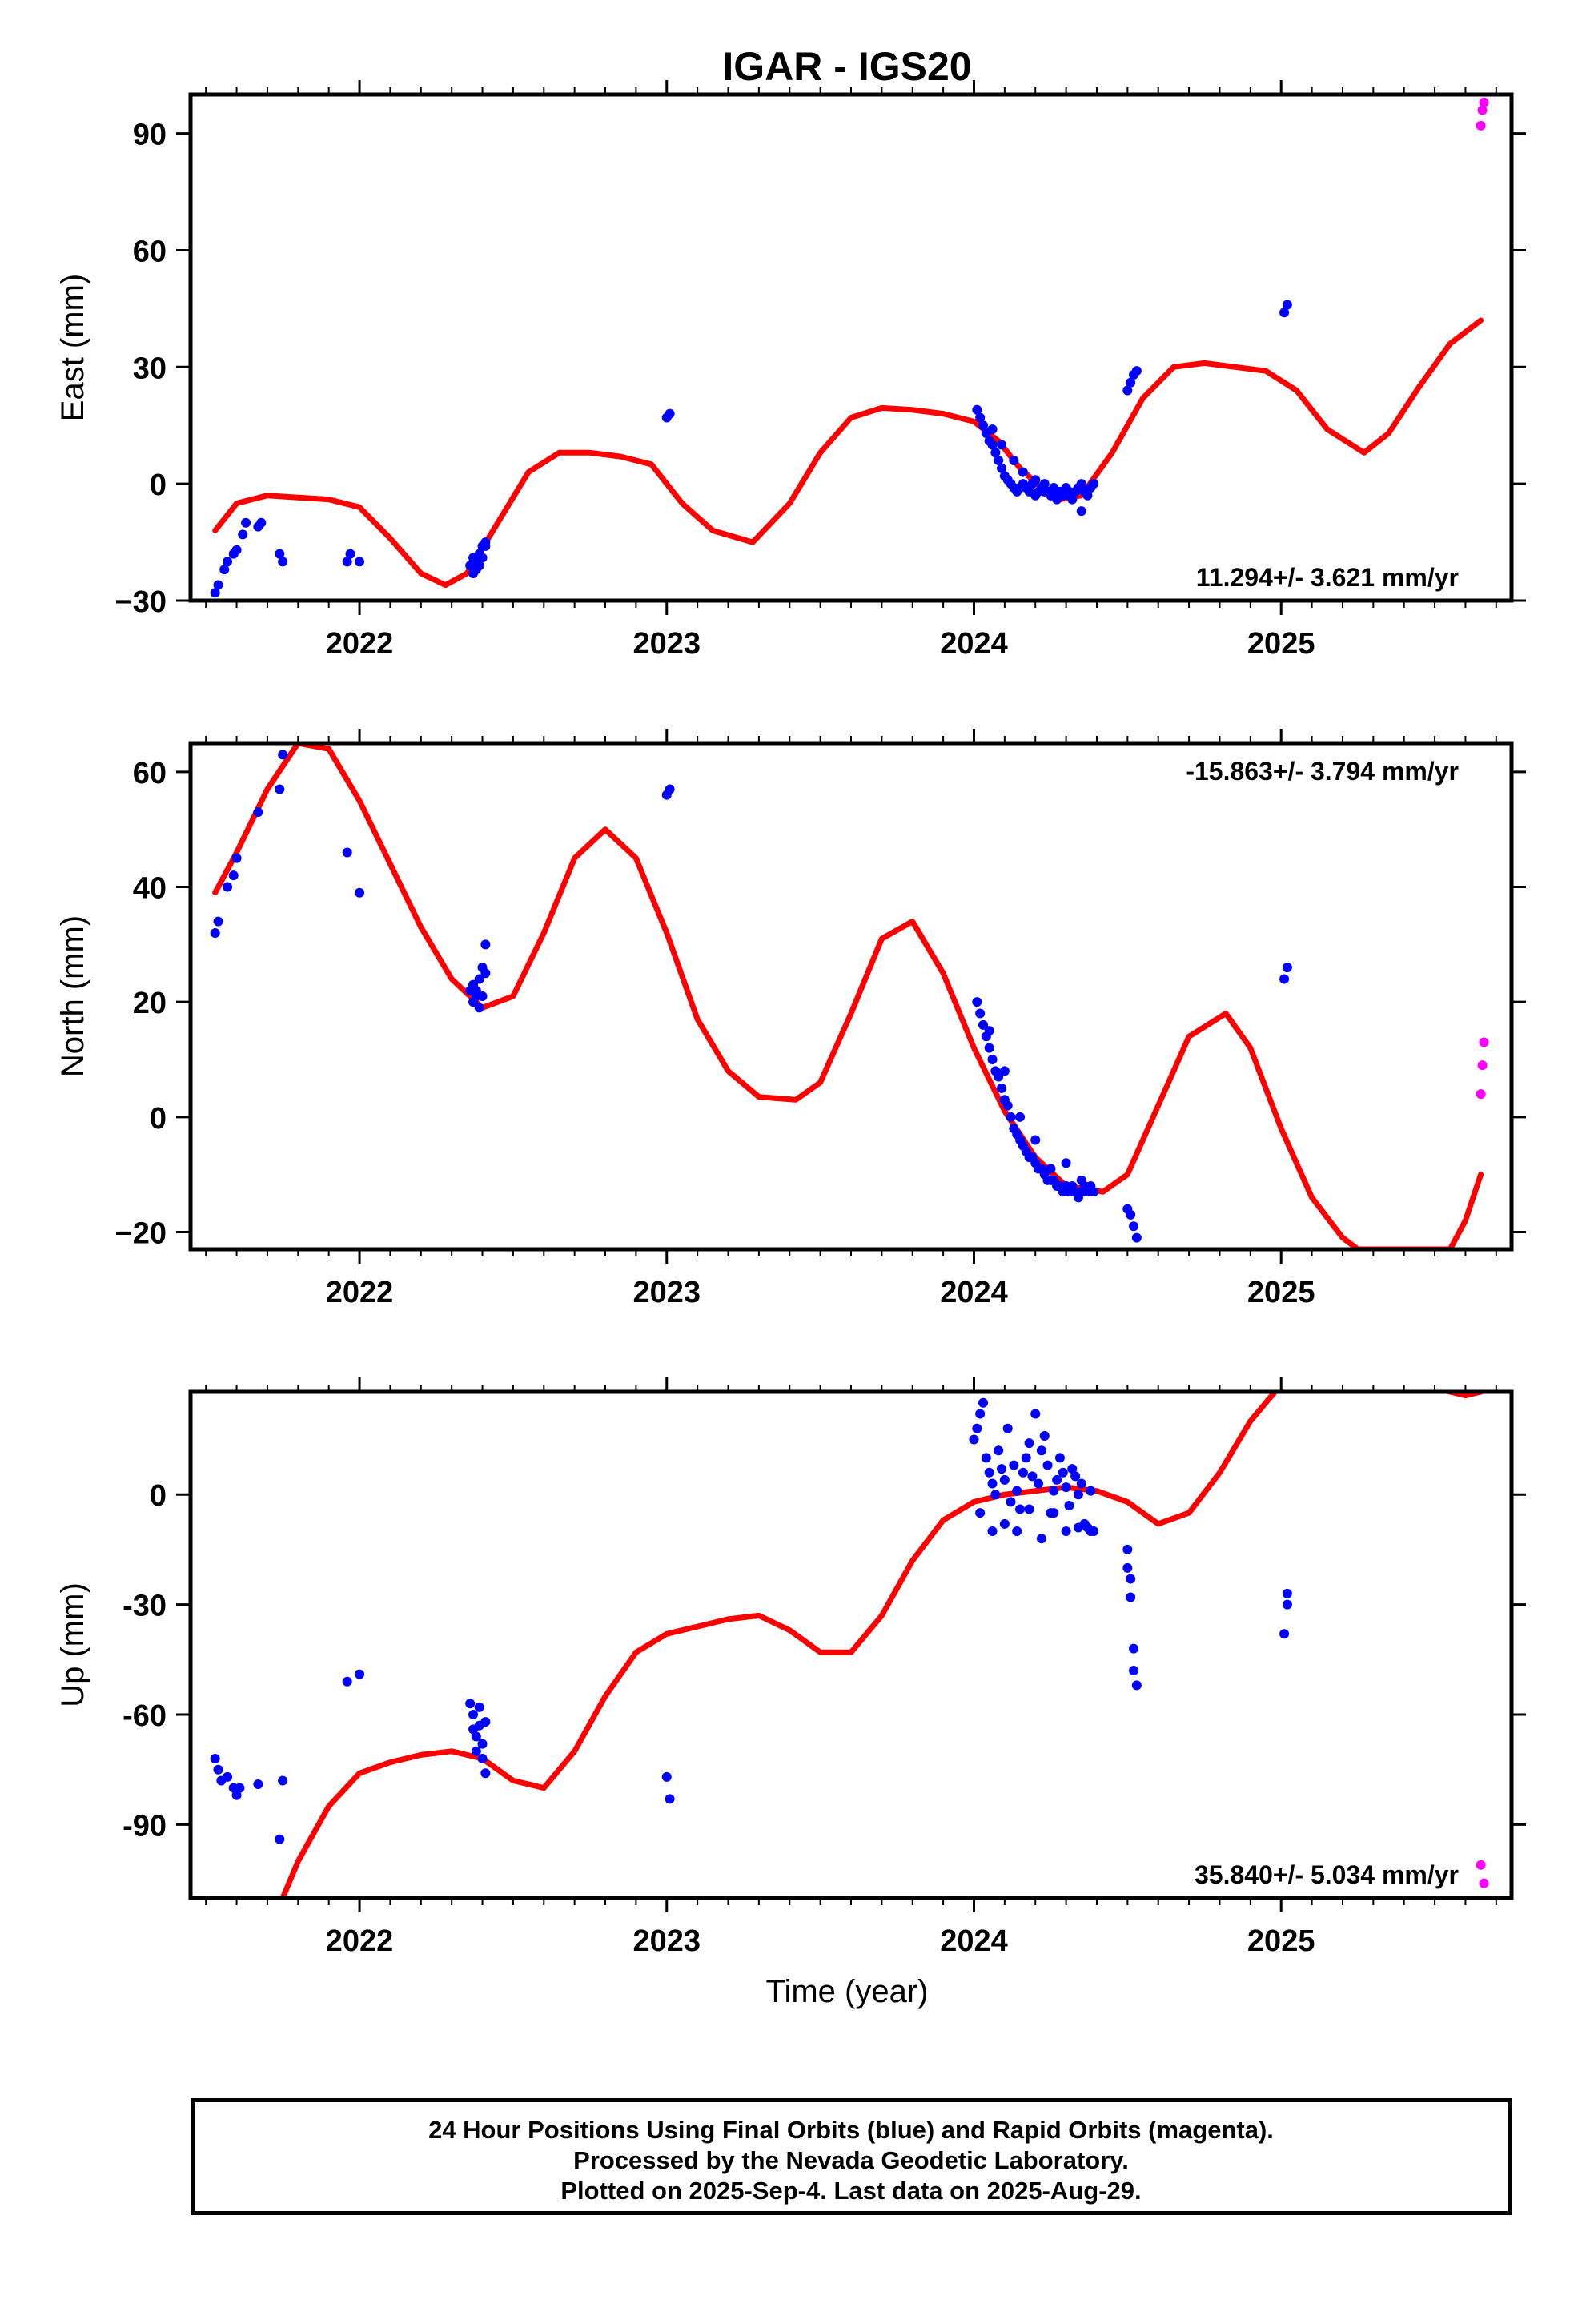  I want to click on x-tick-label: 2022, so click(360, 644).